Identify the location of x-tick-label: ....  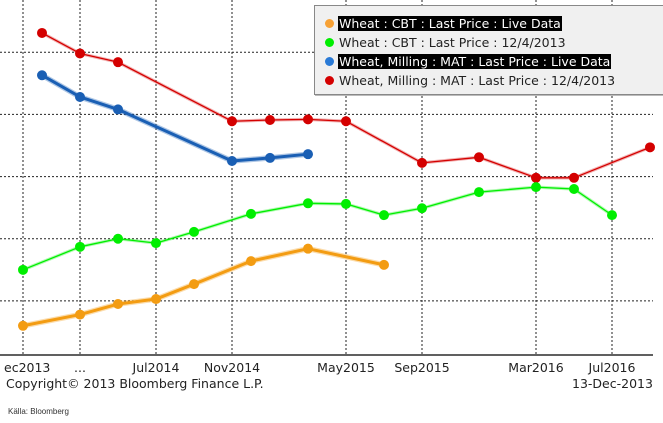
(80, 367).